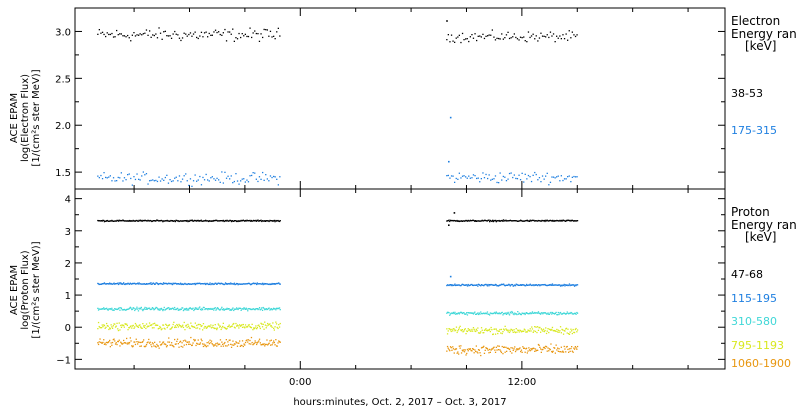 The image size is (800, 410). What do you see at coordinates (747, 93) in the screenshot?
I see `legend-entry: 38-53` at bounding box center [747, 93].